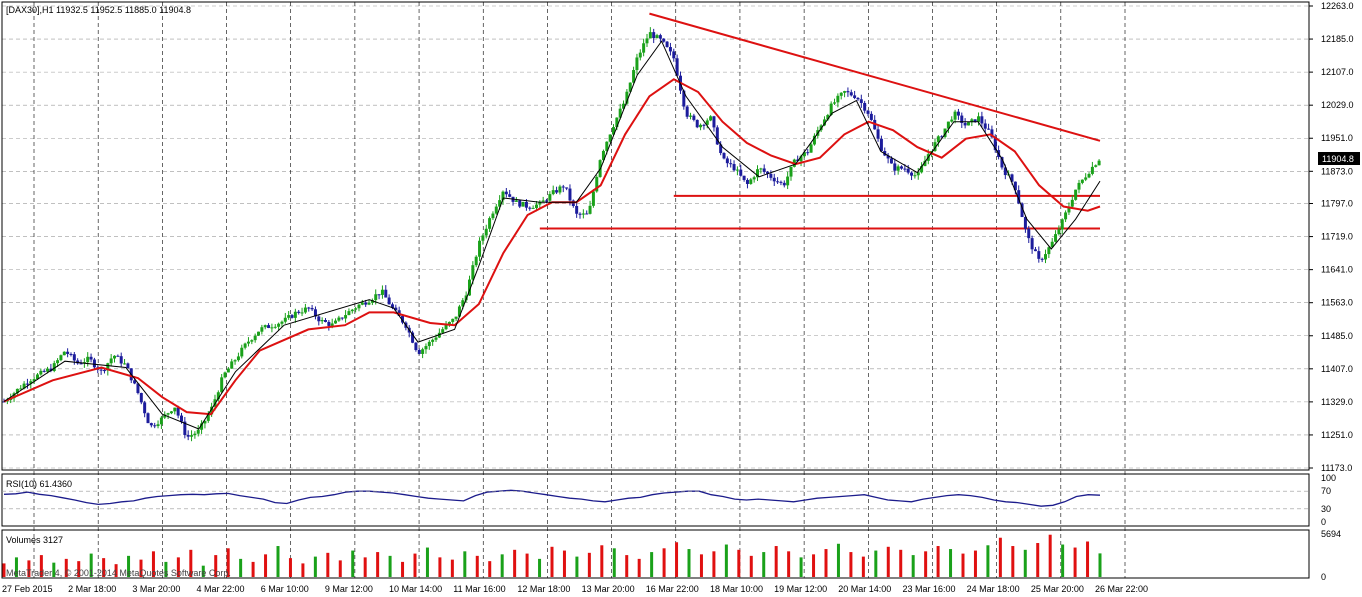  Describe the element at coordinates (875, 77) in the screenshot. I see `trendline` at that location.